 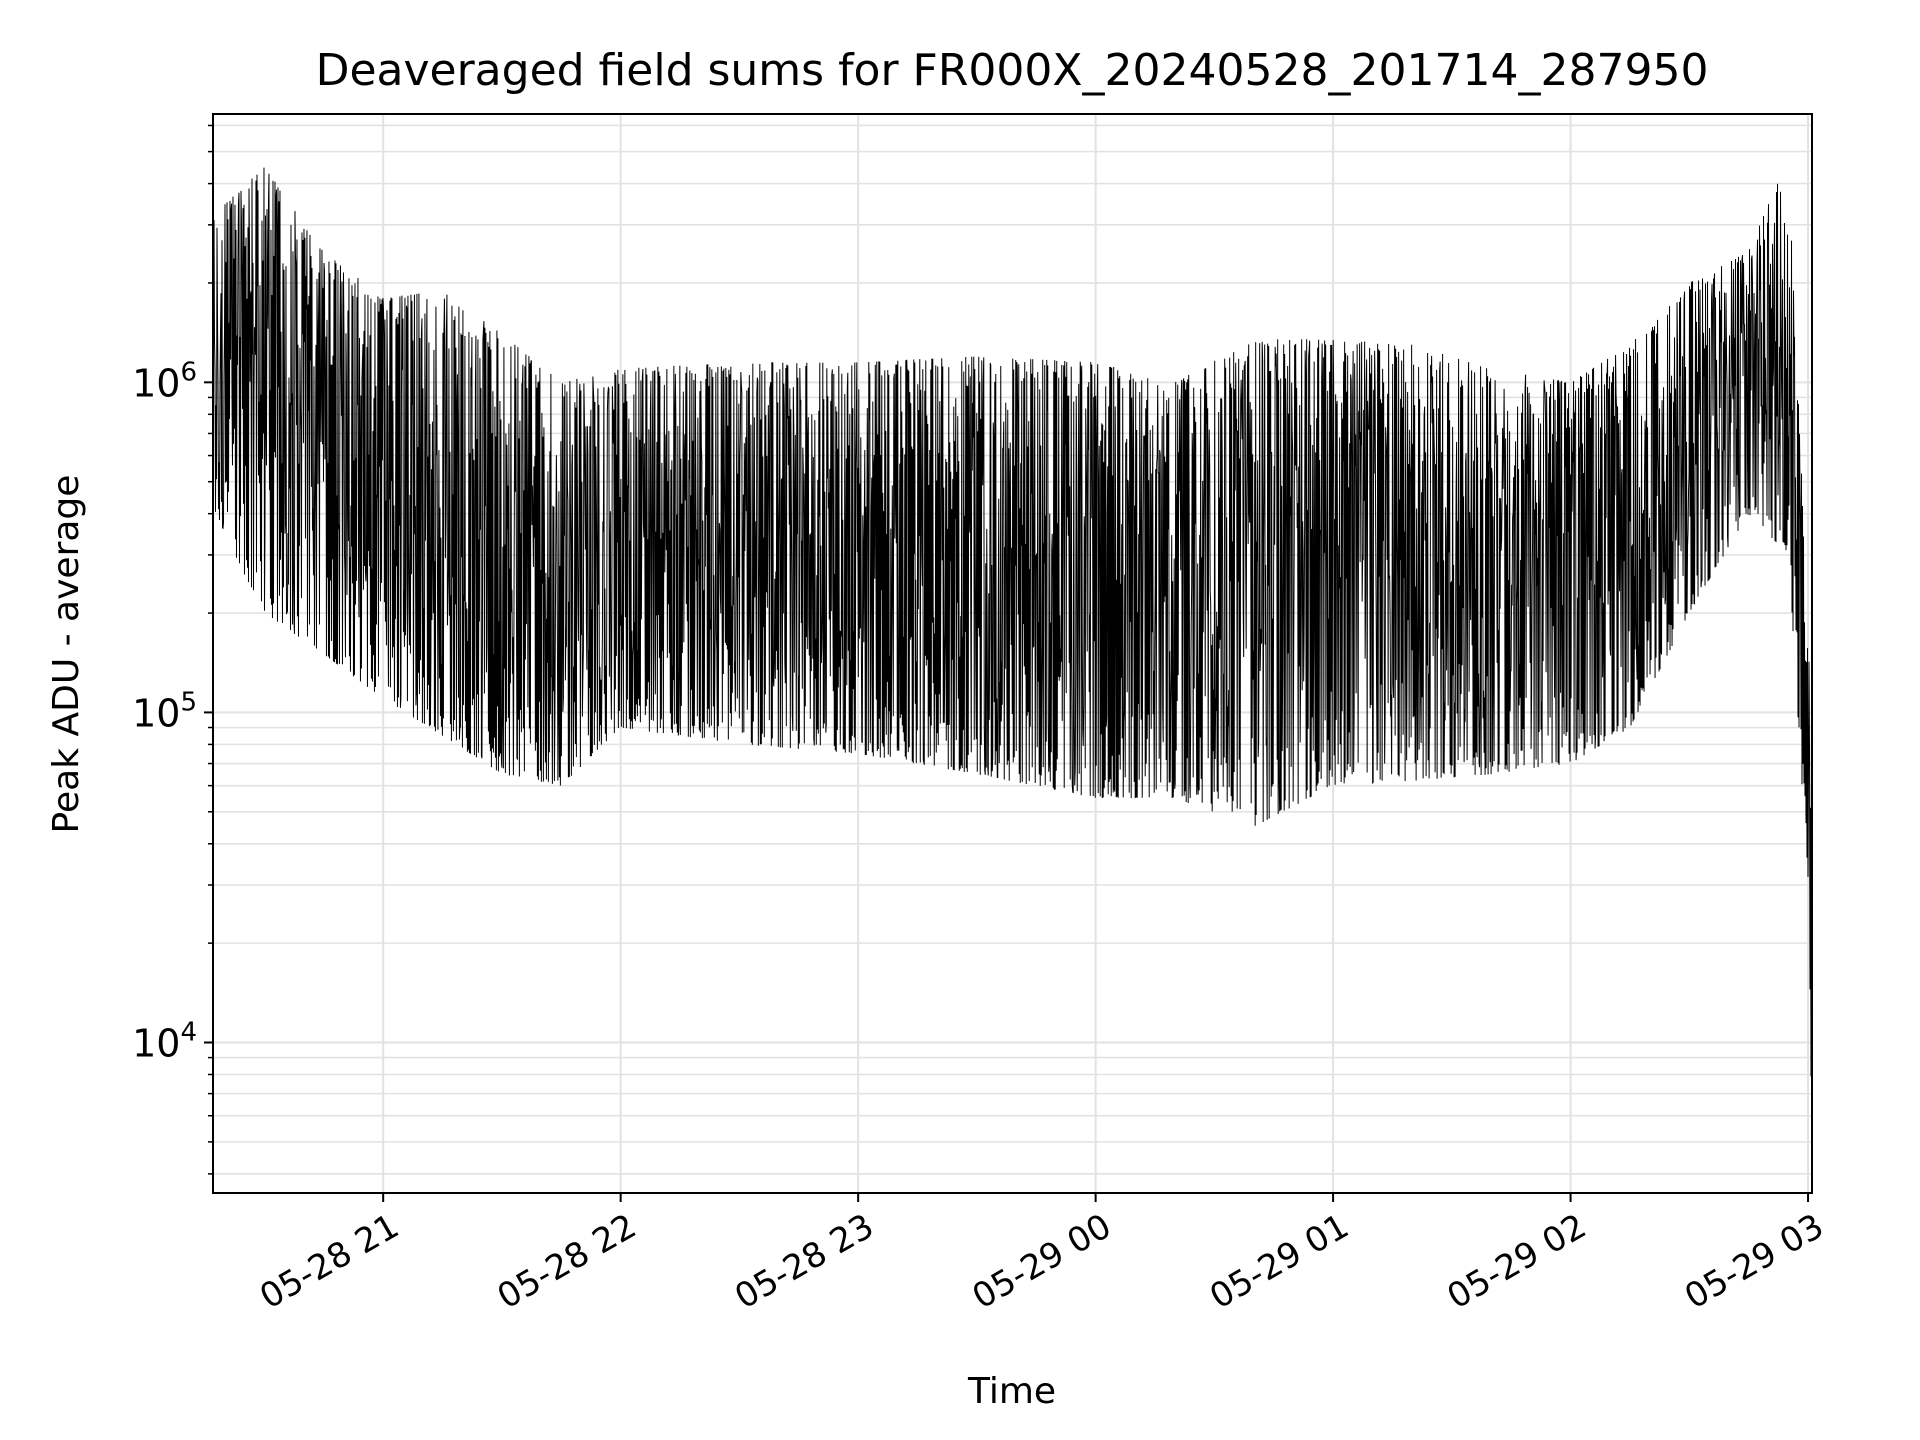 What do you see at coordinates (1517, 1261) in the screenshot?
I see `x-tick-label: 05-29 02` at bounding box center [1517, 1261].